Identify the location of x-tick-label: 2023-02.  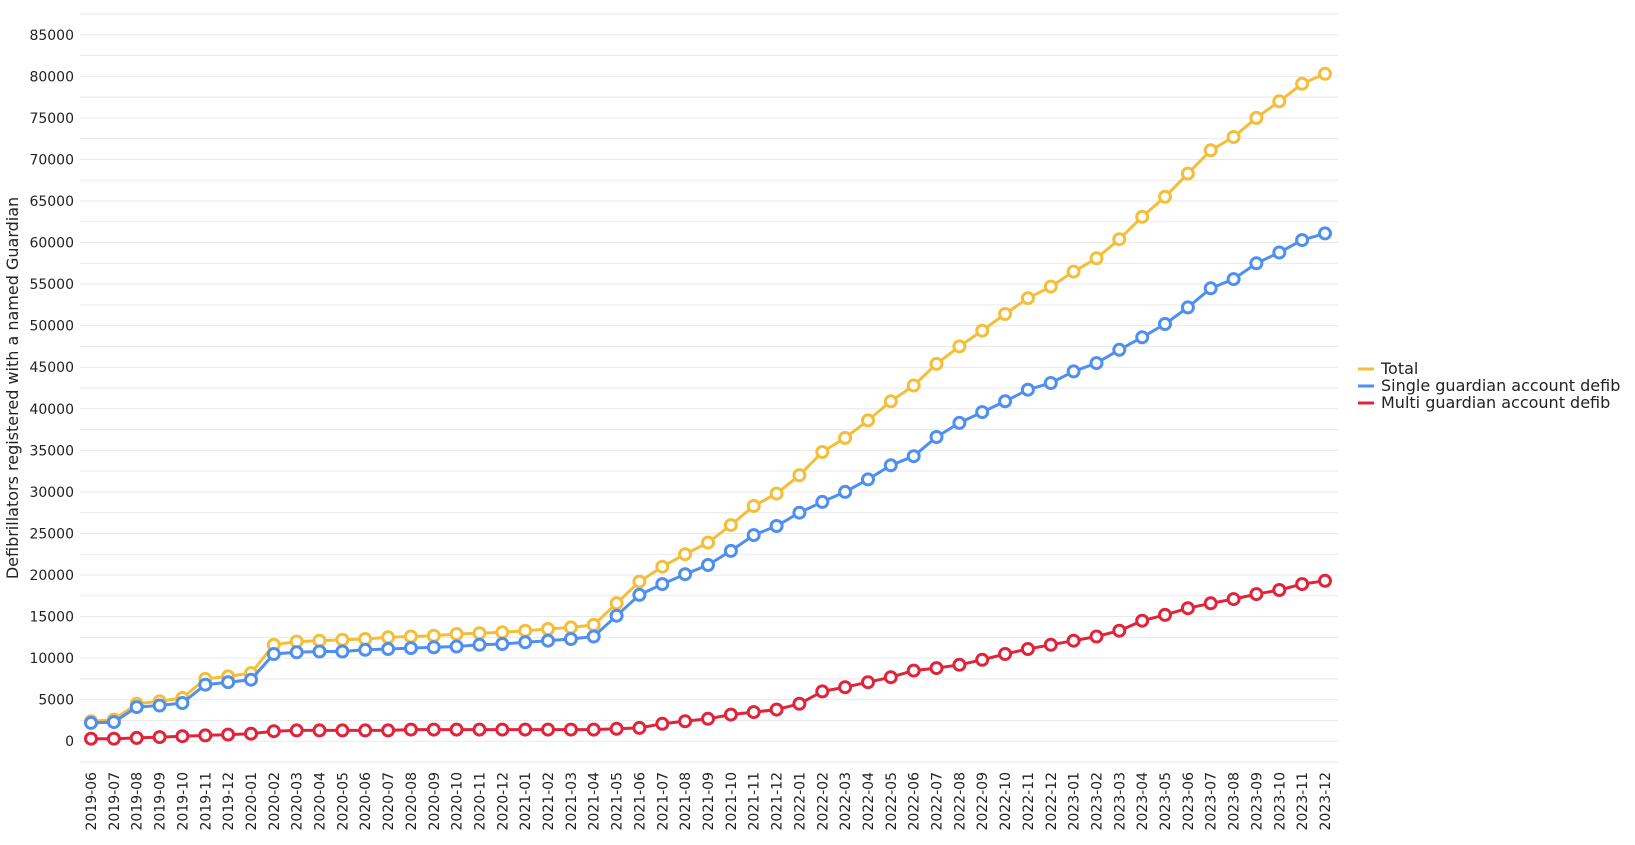
(1097, 801).